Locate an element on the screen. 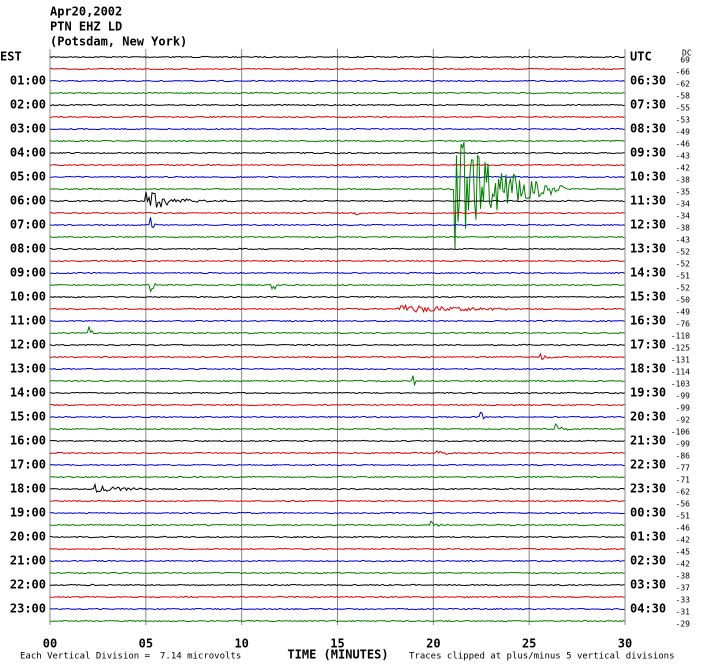  x-axis-title: TIME (MINUTES) is located at coordinates (337, 655).